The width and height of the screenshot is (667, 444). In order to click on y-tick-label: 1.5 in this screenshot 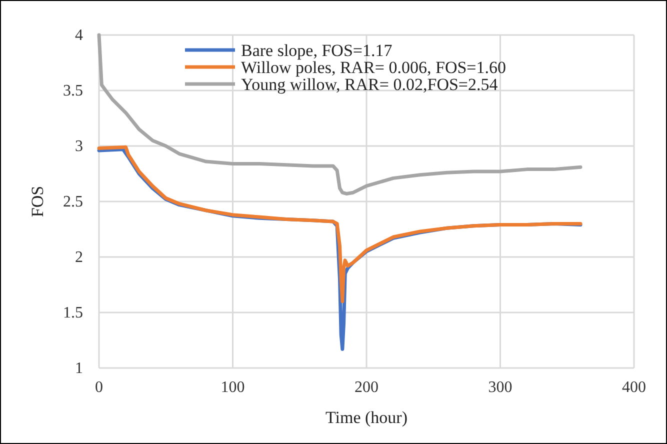, I will do `click(73, 313)`.